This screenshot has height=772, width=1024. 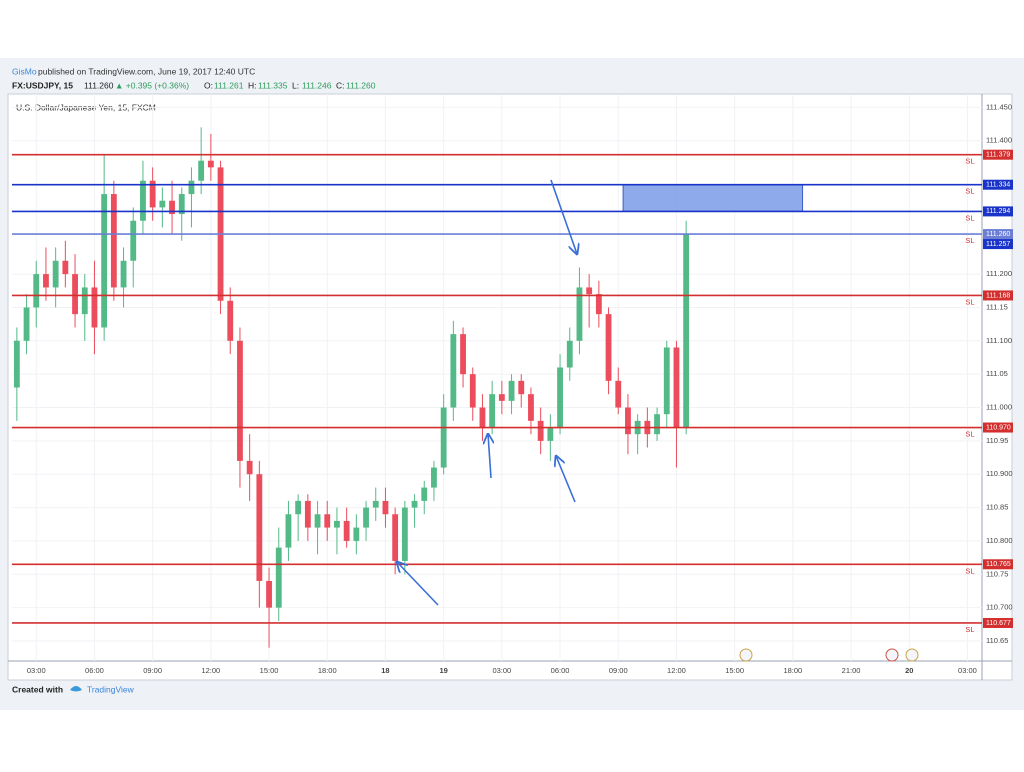 I want to click on y-tick-label: 111.200, so click(x=999, y=273).